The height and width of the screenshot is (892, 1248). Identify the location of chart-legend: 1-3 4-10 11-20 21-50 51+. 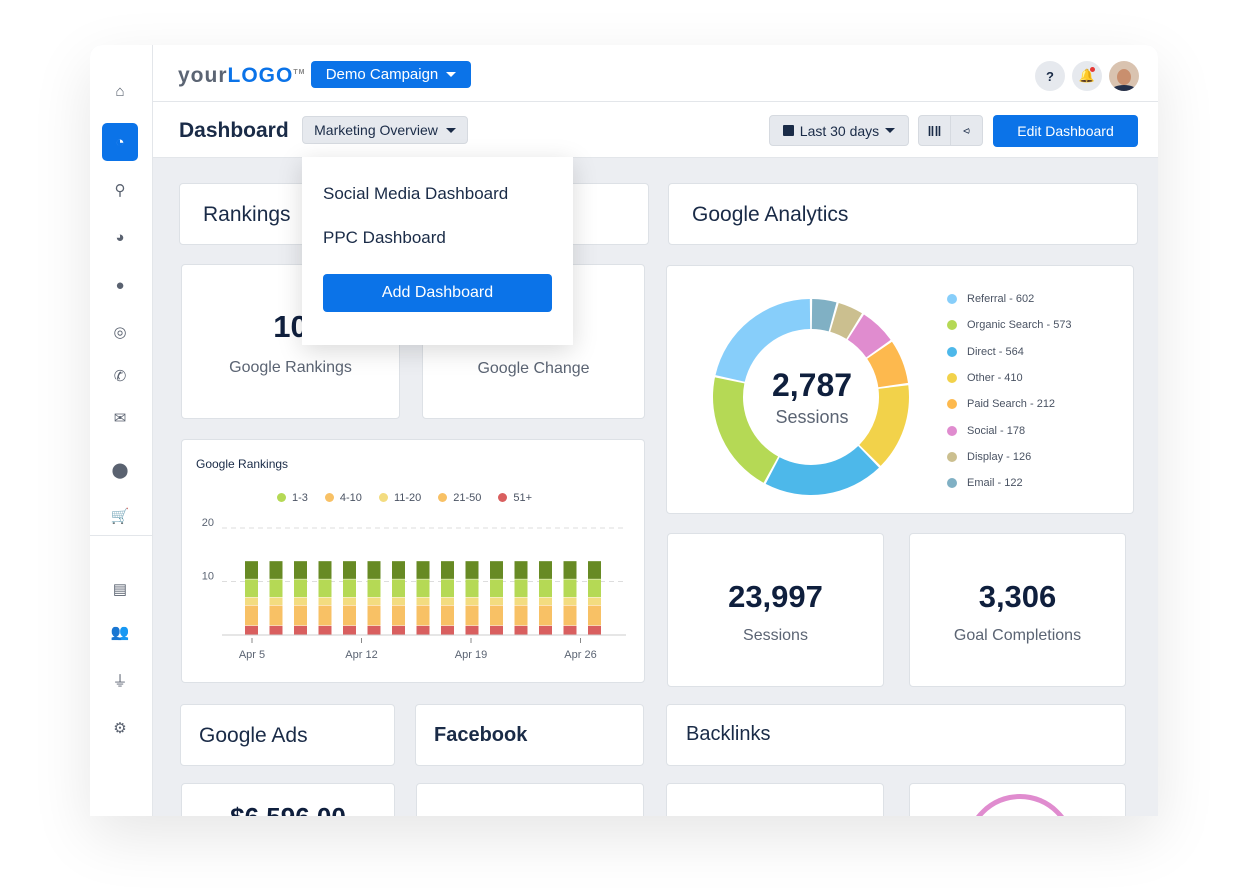
(404, 498).